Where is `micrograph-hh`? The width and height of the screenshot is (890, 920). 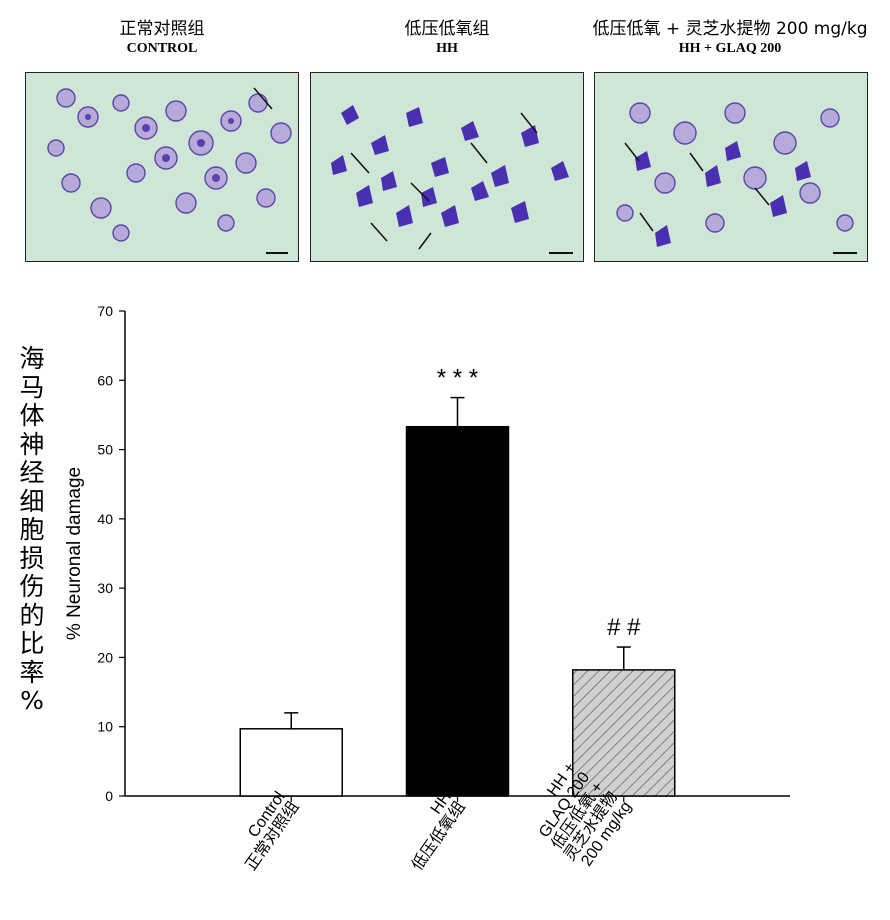
micrograph-hh is located at coordinates (447, 167).